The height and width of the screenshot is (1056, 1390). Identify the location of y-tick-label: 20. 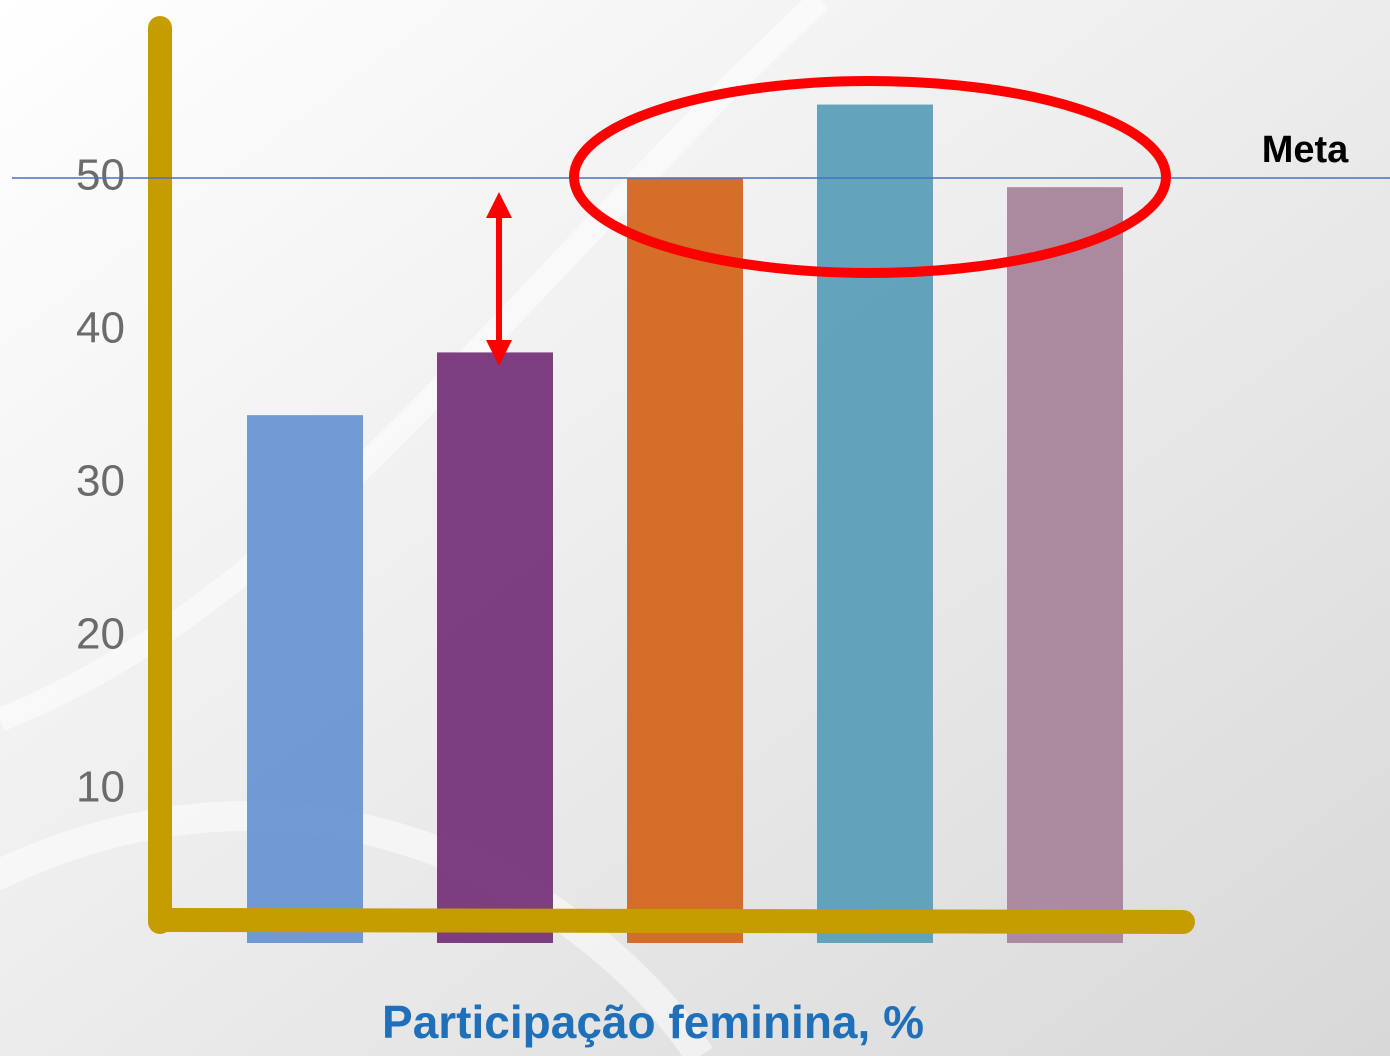
(100, 634).